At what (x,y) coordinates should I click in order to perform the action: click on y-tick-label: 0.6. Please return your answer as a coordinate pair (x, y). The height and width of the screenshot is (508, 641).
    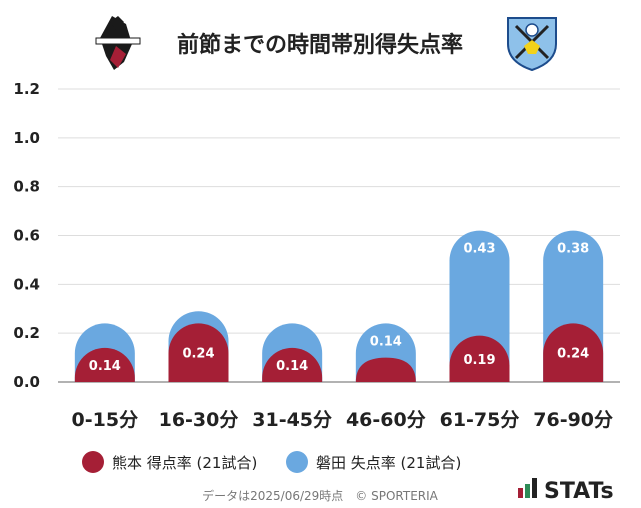
    Looking at the image, I should click on (26, 236).